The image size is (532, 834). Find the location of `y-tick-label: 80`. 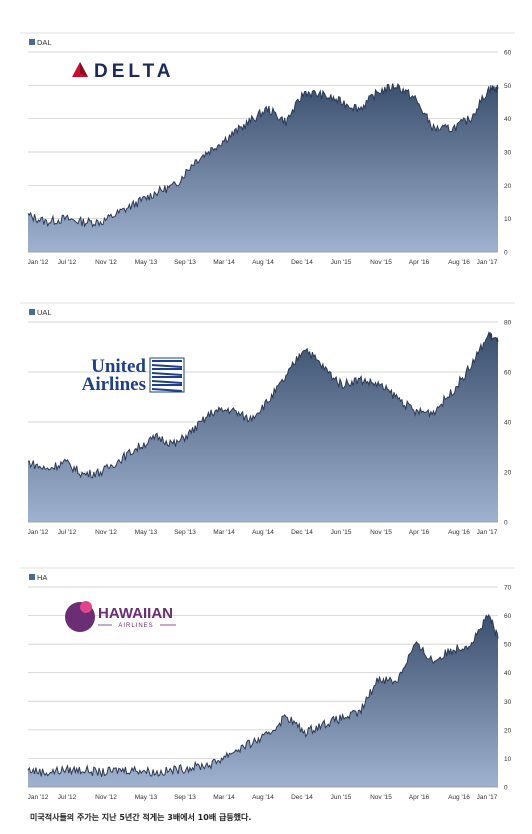

y-tick-label: 80 is located at coordinates (508, 323).